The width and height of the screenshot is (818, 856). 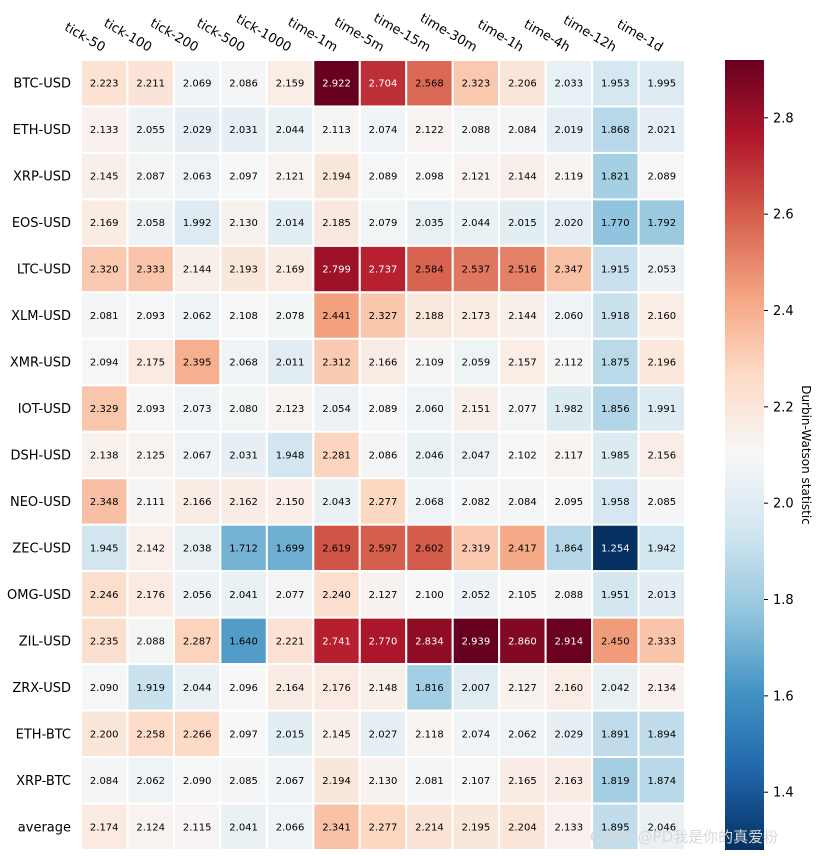 What do you see at coordinates (197, 130) in the screenshot?
I see `cell-value-label: 2.029` at bounding box center [197, 130].